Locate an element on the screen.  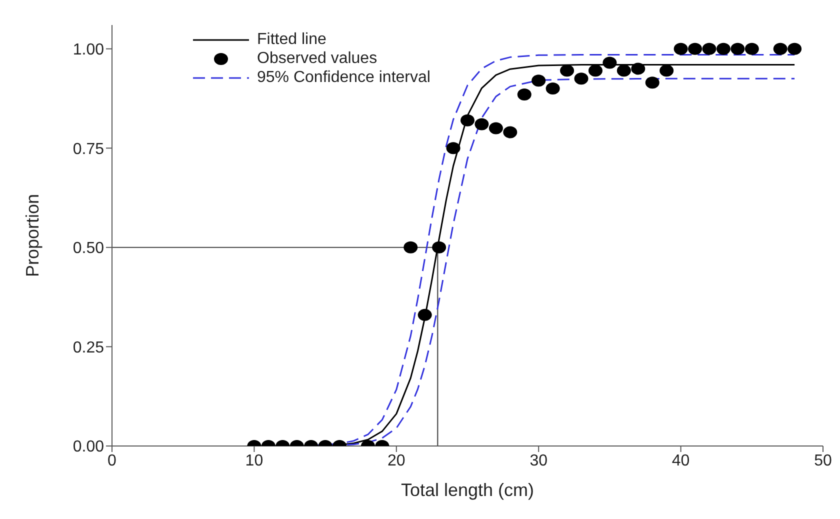
x-tick-label: 50 is located at coordinates (823, 461).